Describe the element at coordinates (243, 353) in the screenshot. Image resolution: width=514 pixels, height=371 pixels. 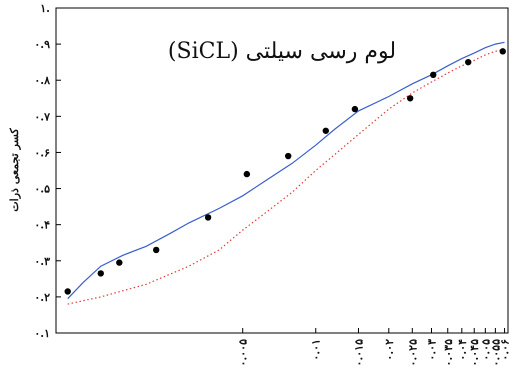
I see `x-tick-label: ۰.۰۰۵` at that location.